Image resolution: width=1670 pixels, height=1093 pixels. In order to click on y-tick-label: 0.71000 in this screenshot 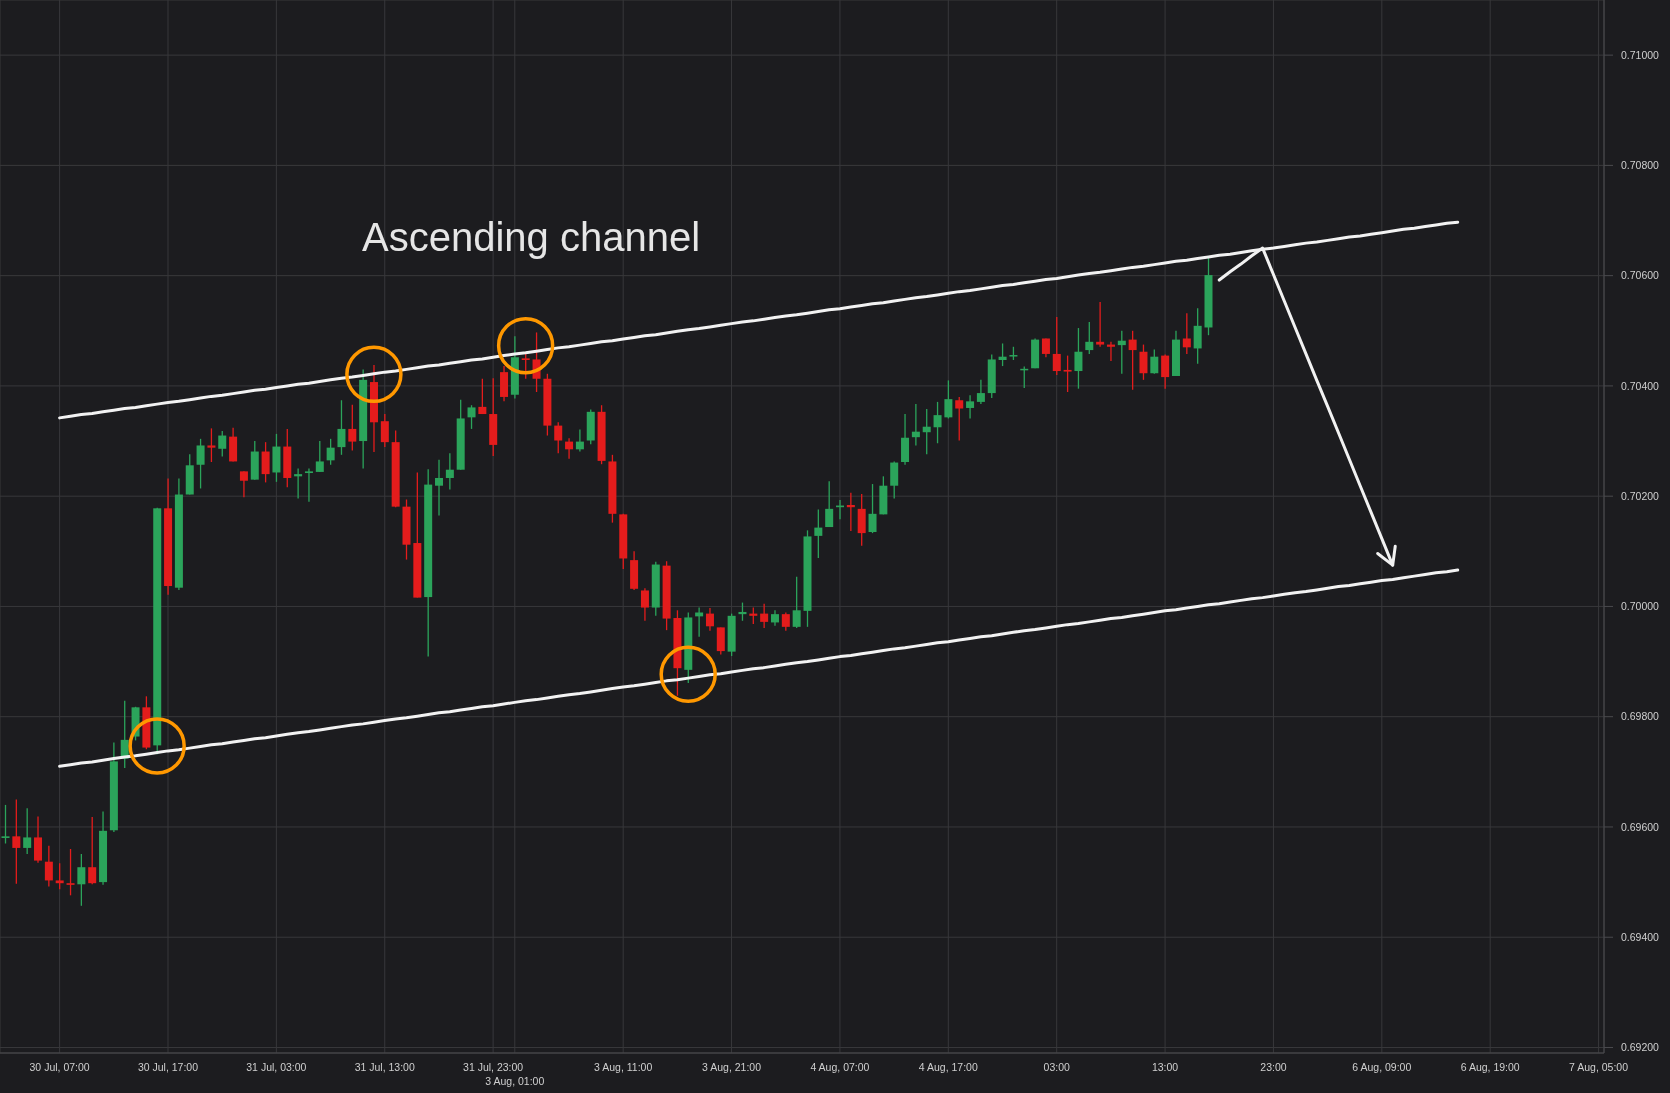, I will do `click(1640, 54)`.